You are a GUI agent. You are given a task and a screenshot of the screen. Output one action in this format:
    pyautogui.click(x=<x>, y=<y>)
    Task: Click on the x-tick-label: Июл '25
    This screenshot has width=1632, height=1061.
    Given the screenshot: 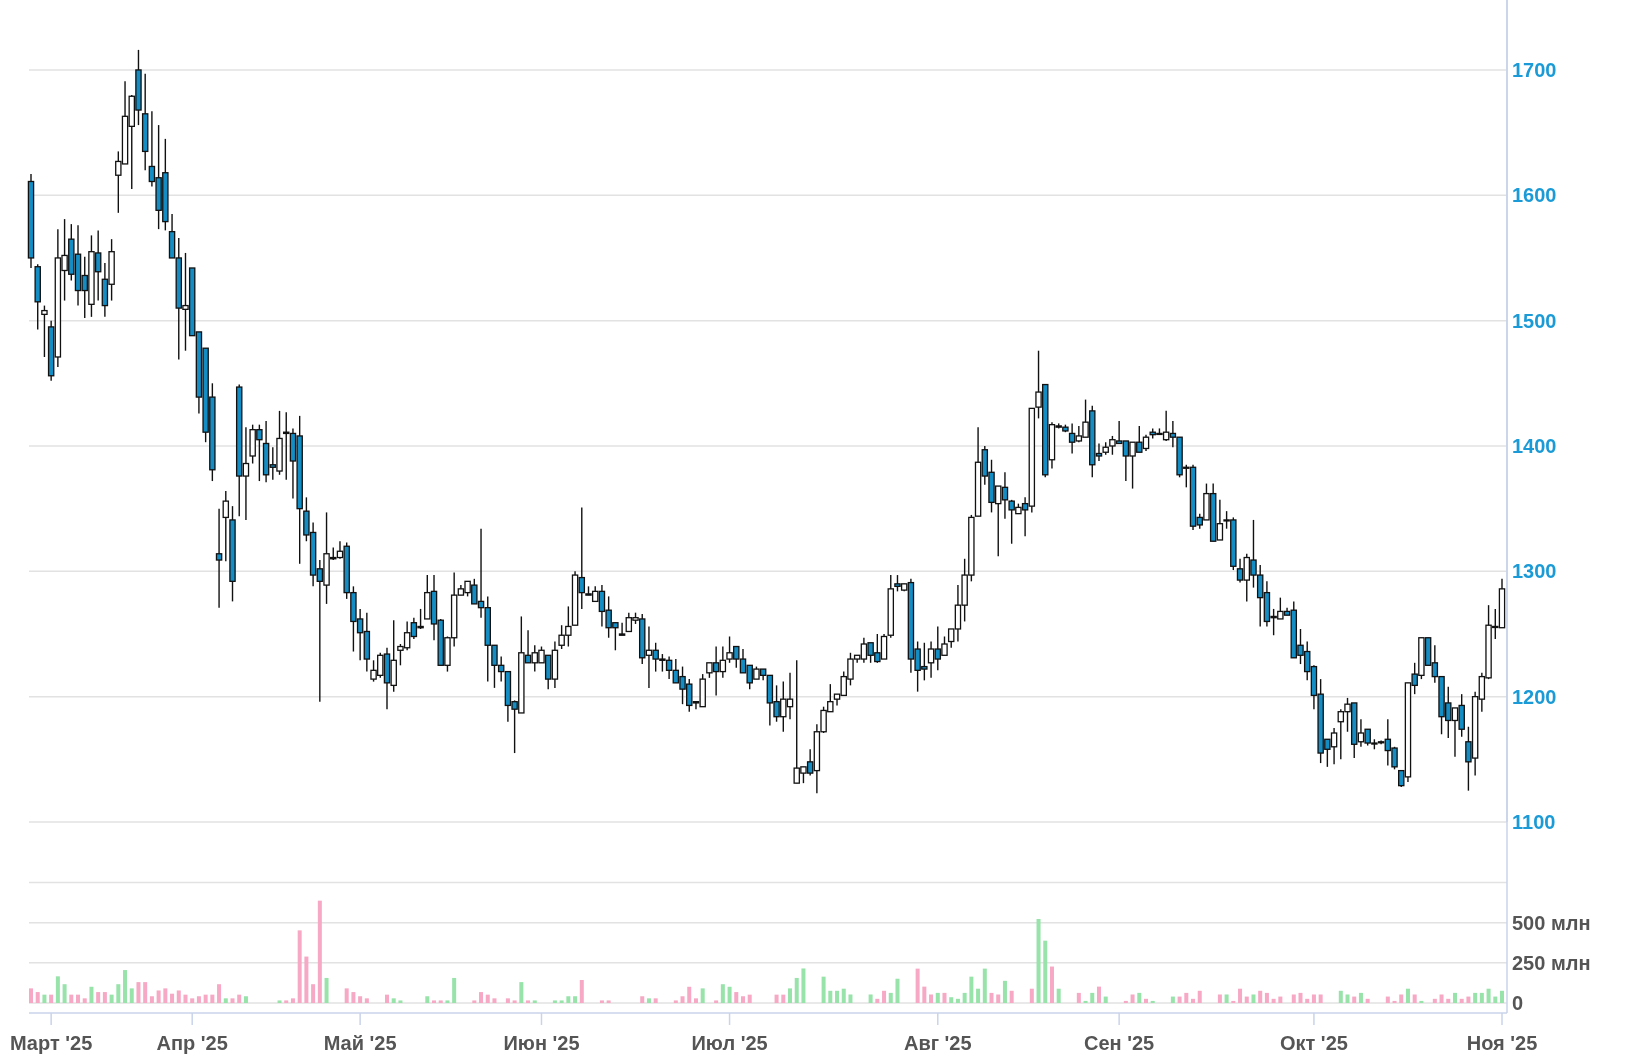 What is the action you would take?
    pyautogui.click(x=729, y=1043)
    